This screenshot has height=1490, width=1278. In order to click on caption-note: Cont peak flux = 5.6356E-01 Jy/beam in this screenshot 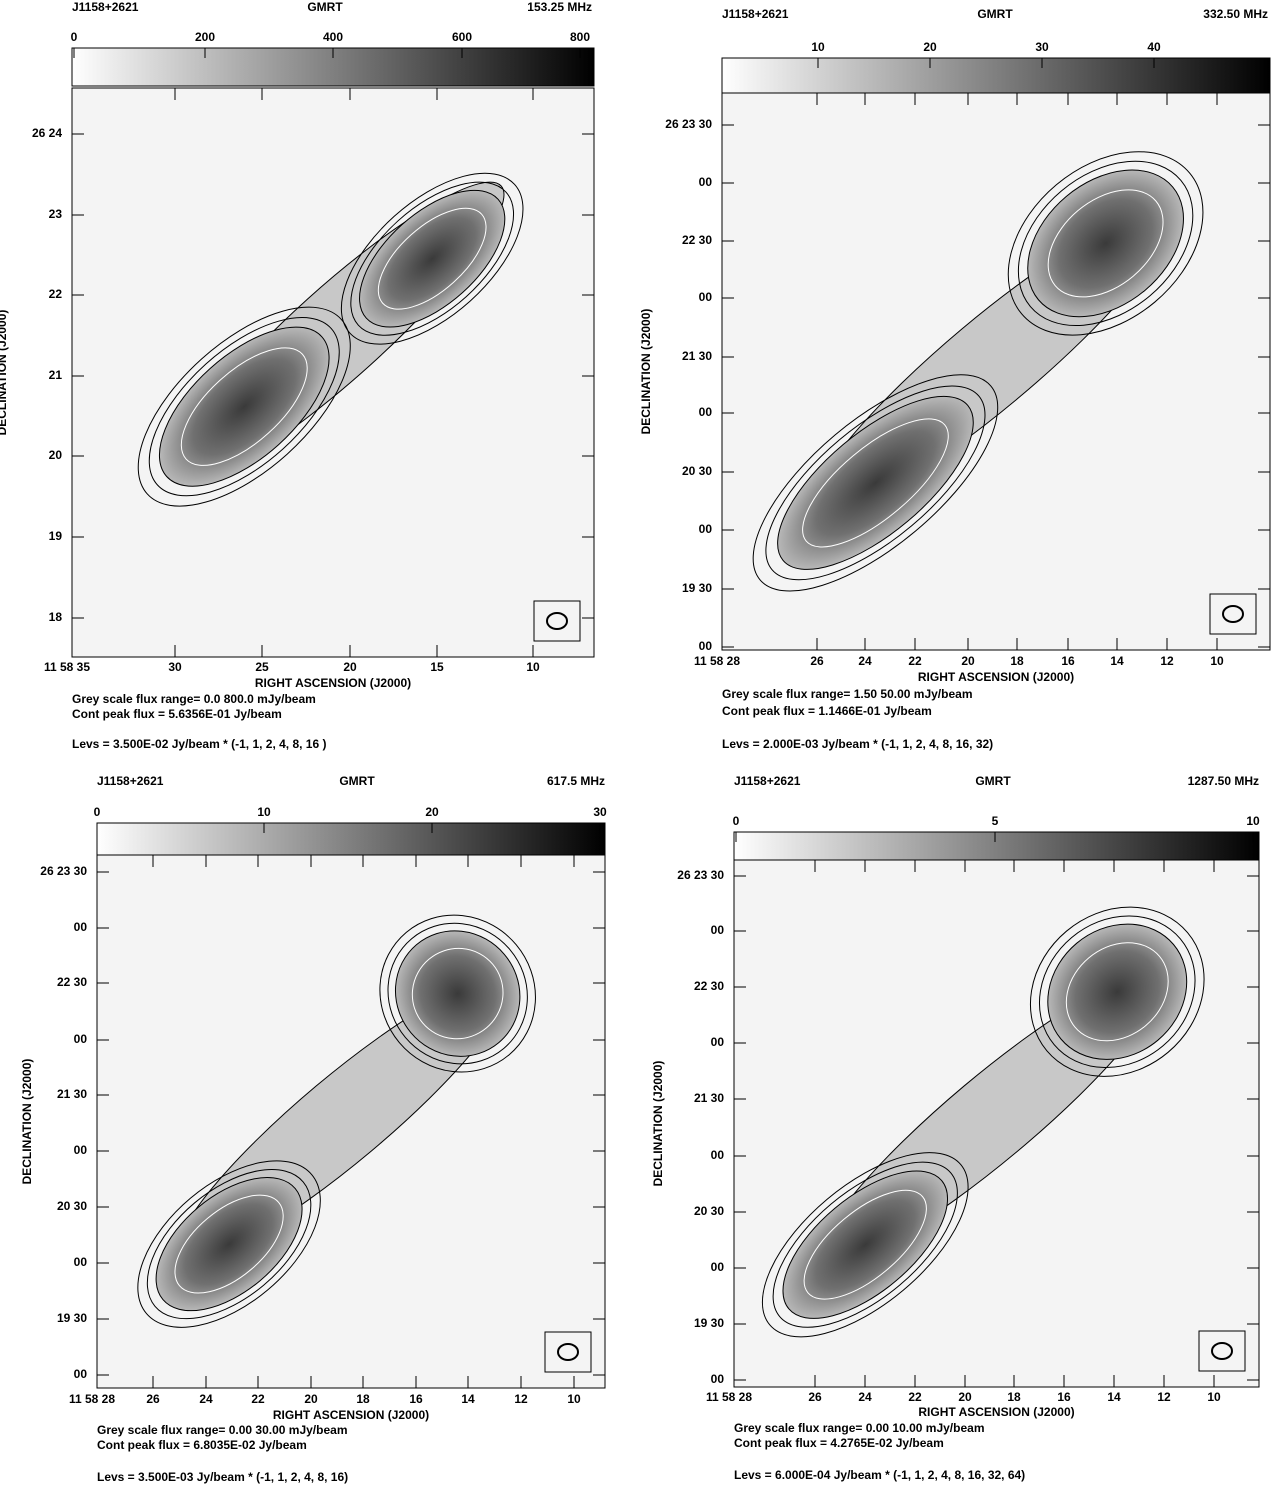, I will do `click(177, 714)`.